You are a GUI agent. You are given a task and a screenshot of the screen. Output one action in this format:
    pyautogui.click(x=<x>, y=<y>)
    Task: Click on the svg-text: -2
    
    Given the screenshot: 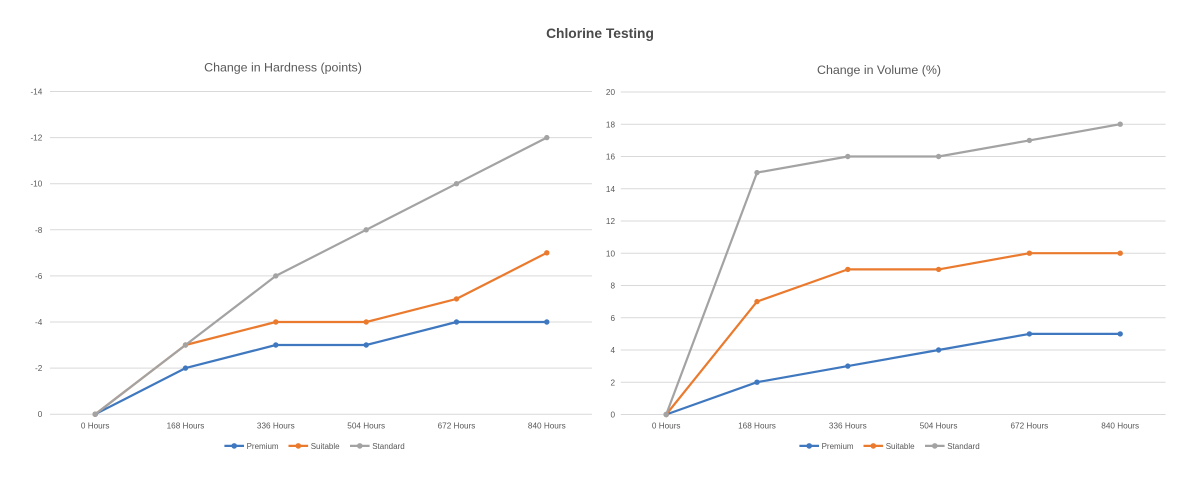 What is the action you would take?
    pyautogui.click(x=39, y=368)
    